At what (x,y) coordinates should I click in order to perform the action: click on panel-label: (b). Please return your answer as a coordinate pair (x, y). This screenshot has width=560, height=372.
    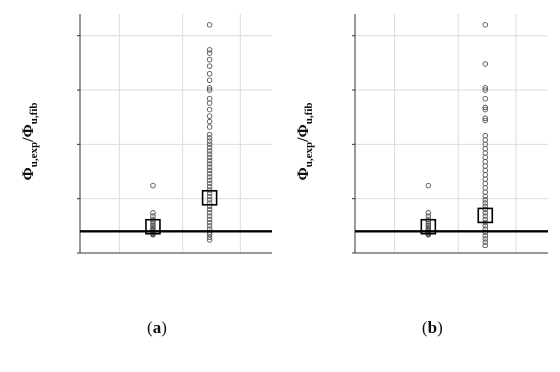
    Looking at the image, I should click on (432, 327).